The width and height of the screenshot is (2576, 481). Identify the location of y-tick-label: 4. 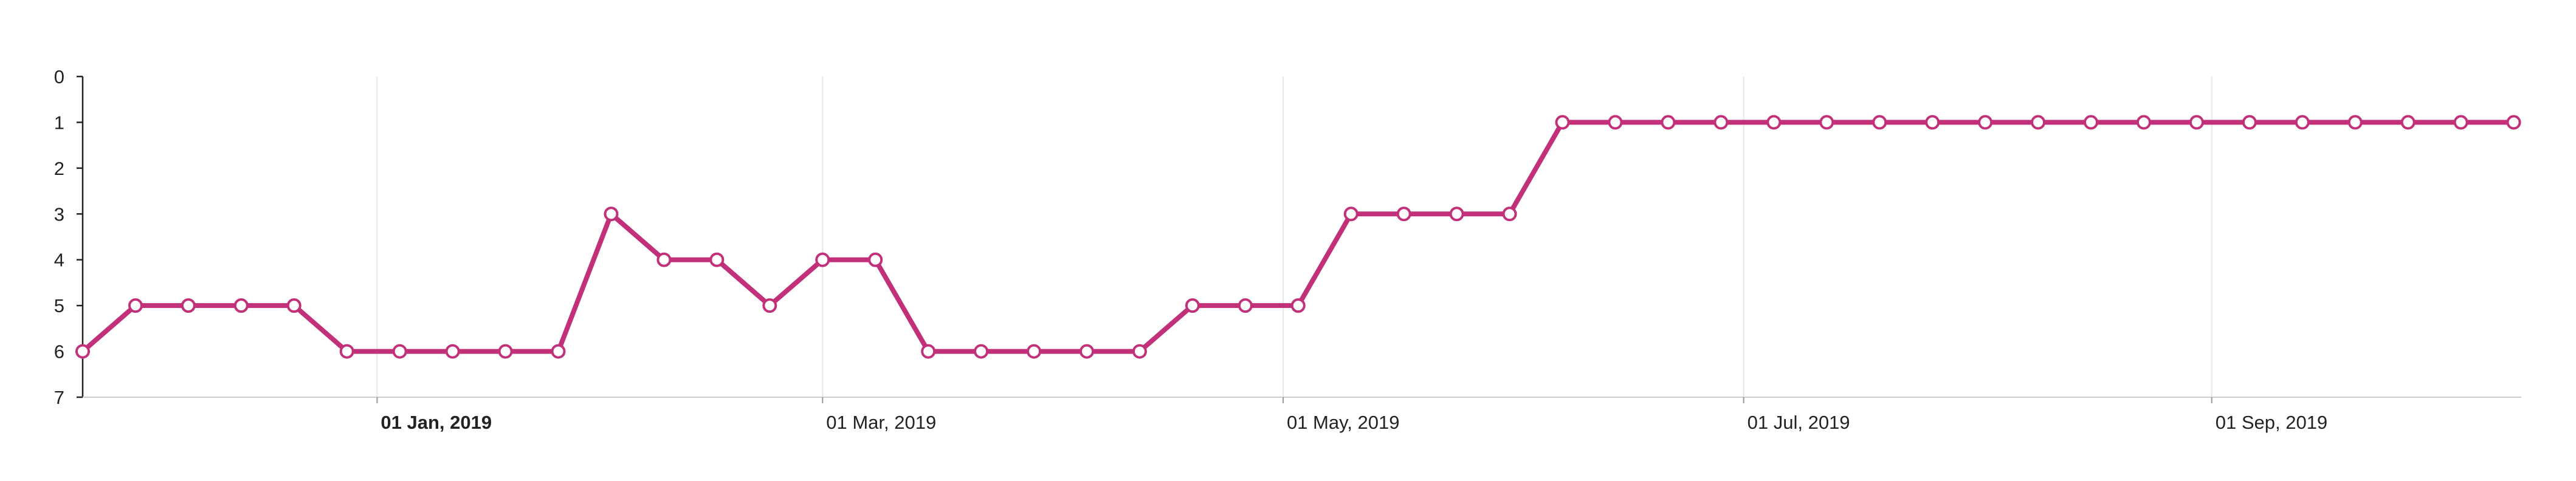
(59, 261).